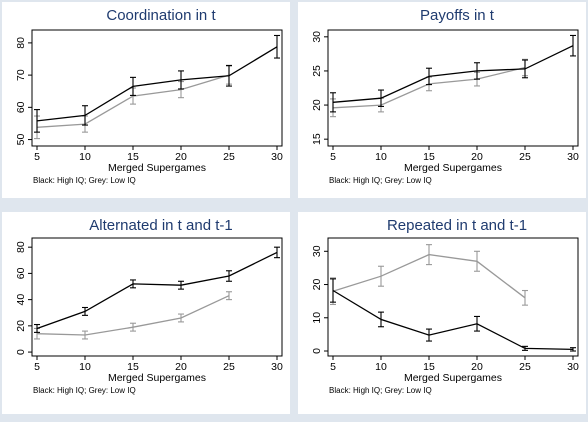 This screenshot has height=422, width=588. I want to click on chart-title: Repeated in t and t-1, so click(457, 225).